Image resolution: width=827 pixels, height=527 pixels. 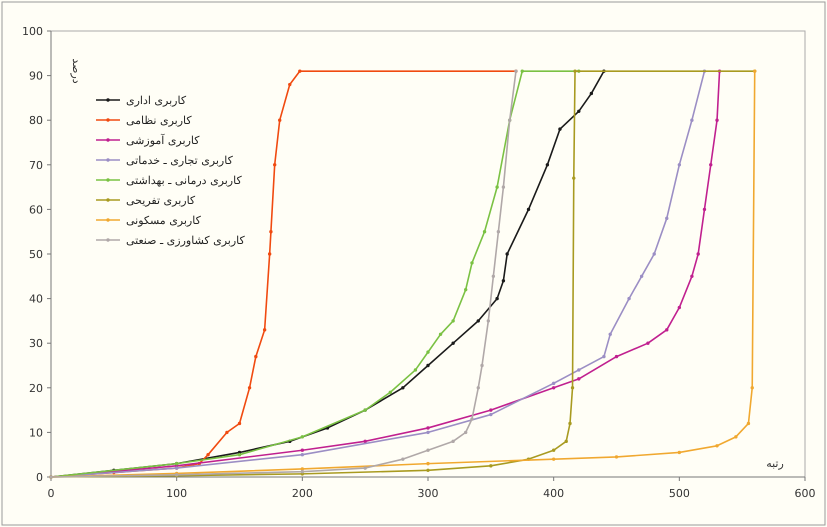 What do you see at coordinates (76, 71) in the screenshot?
I see `y-axis-title: درصد` at bounding box center [76, 71].